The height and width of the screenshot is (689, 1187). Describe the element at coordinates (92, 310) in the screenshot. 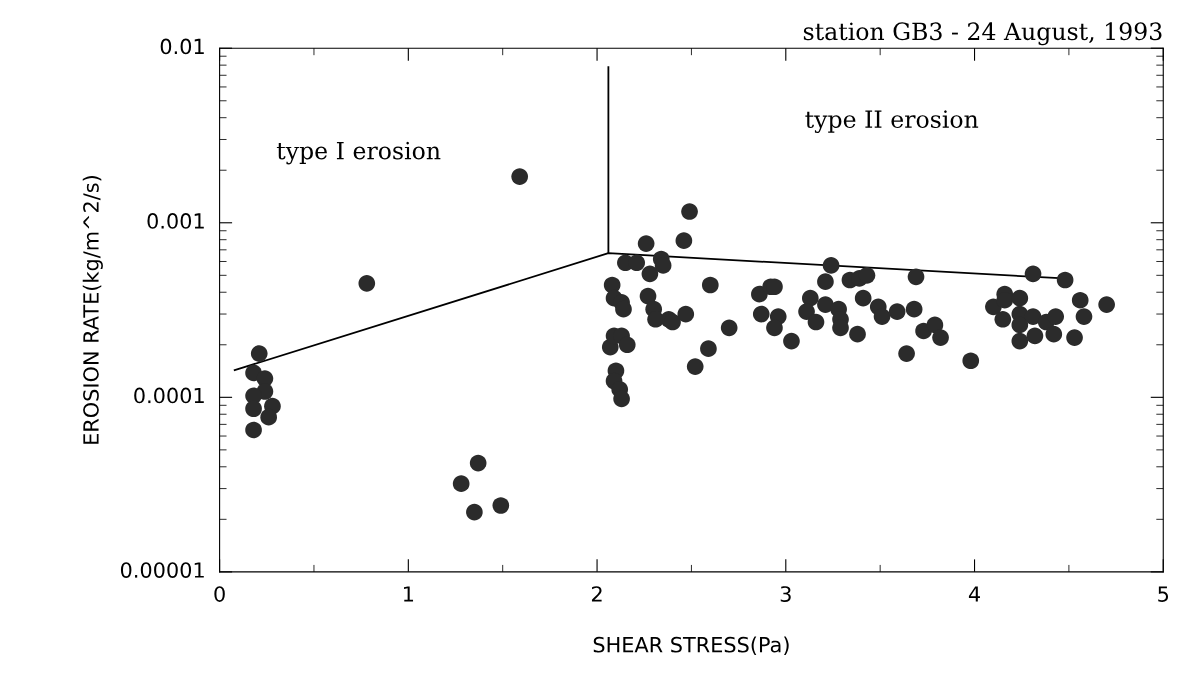

I see `y-axis-title: EROSION RATE(kg/m^2/s)` at that location.